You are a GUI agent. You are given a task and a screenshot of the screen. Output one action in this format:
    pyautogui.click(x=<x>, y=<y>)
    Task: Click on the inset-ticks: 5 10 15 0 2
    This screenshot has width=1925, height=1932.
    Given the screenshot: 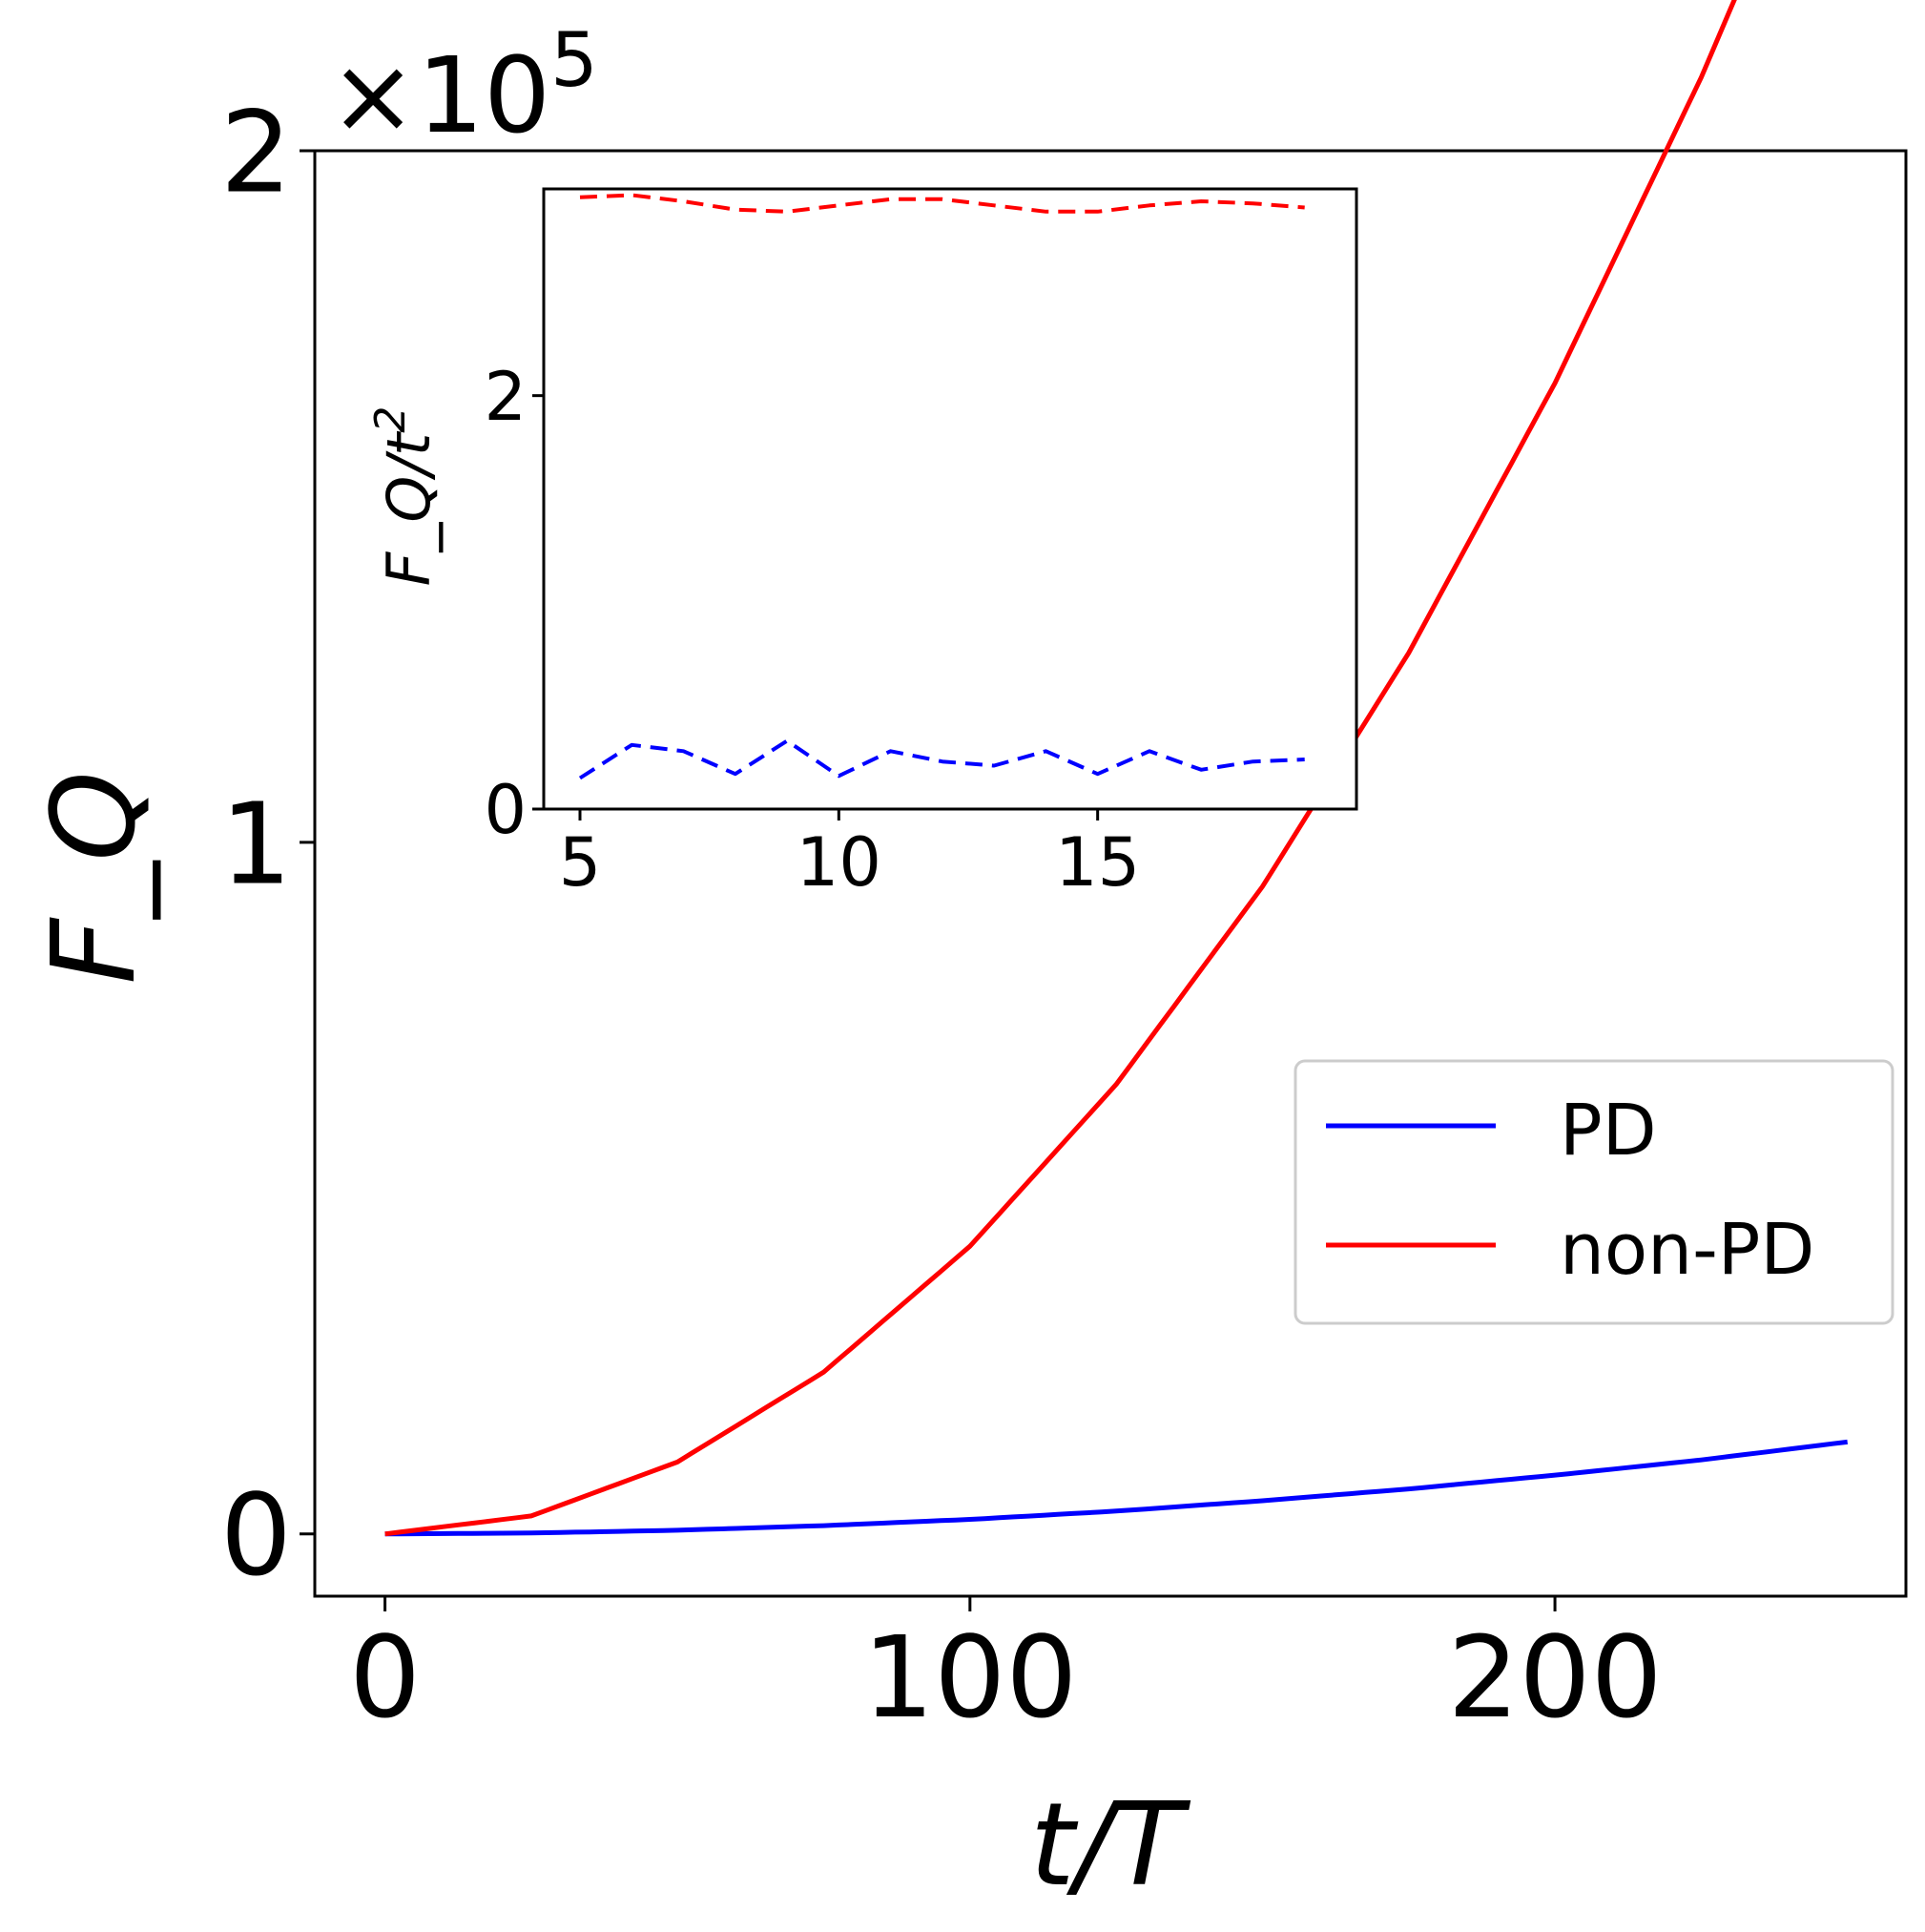 What is the action you would take?
    pyautogui.click(x=812, y=630)
    